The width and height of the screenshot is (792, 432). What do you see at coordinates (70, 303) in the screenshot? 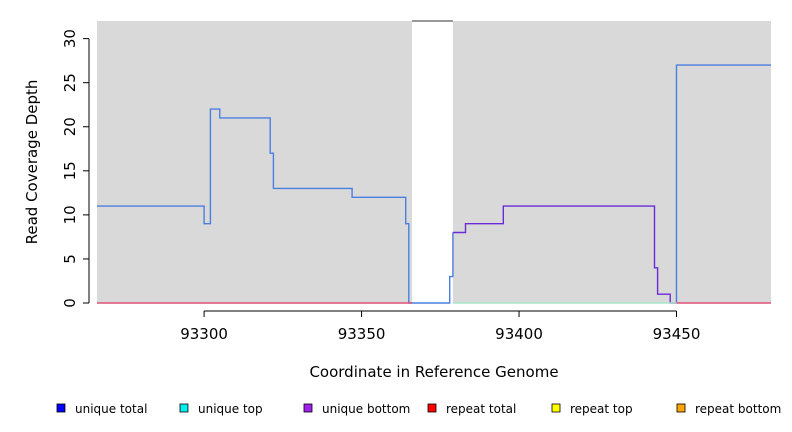
I see `y-tick-label: 0` at bounding box center [70, 303].